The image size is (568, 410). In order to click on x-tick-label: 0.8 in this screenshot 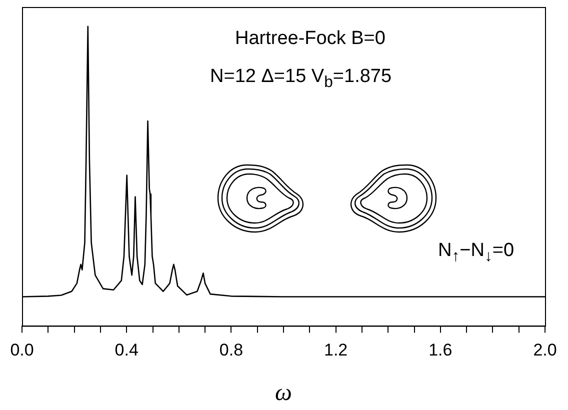, I will do `click(231, 350)`.